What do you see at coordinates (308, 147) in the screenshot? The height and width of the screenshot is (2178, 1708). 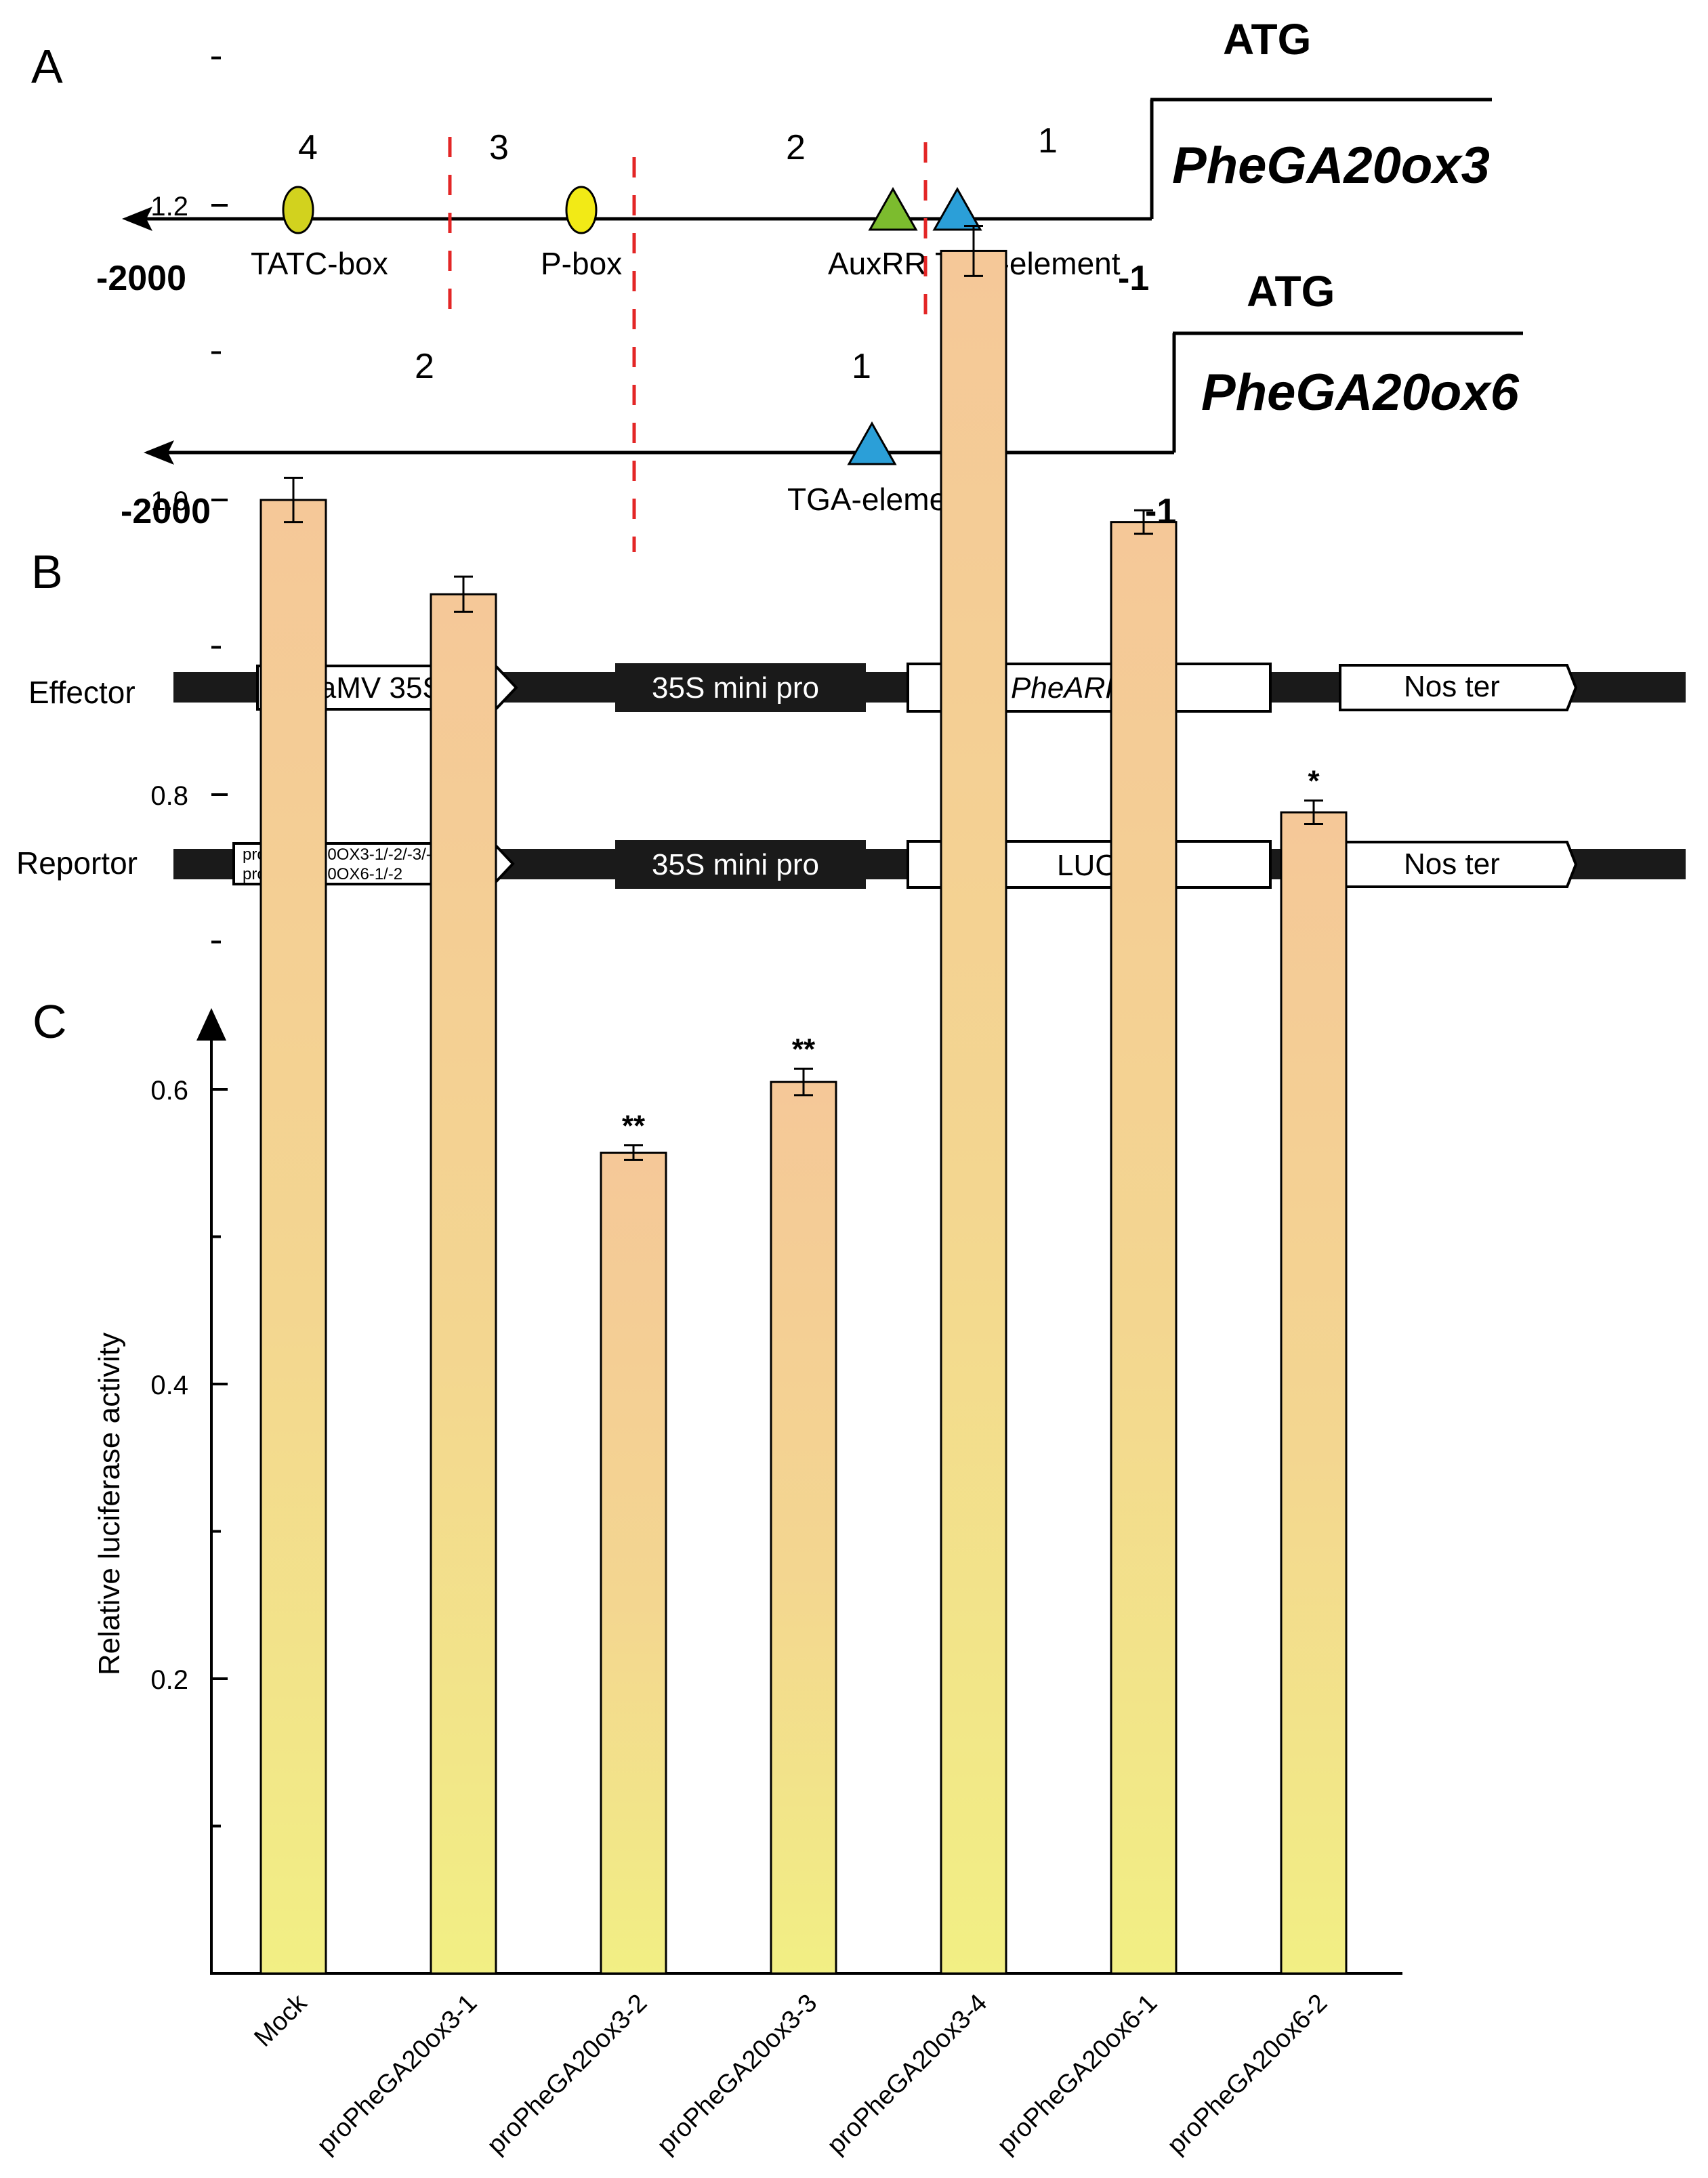 I see `region-number: 4` at bounding box center [308, 147].